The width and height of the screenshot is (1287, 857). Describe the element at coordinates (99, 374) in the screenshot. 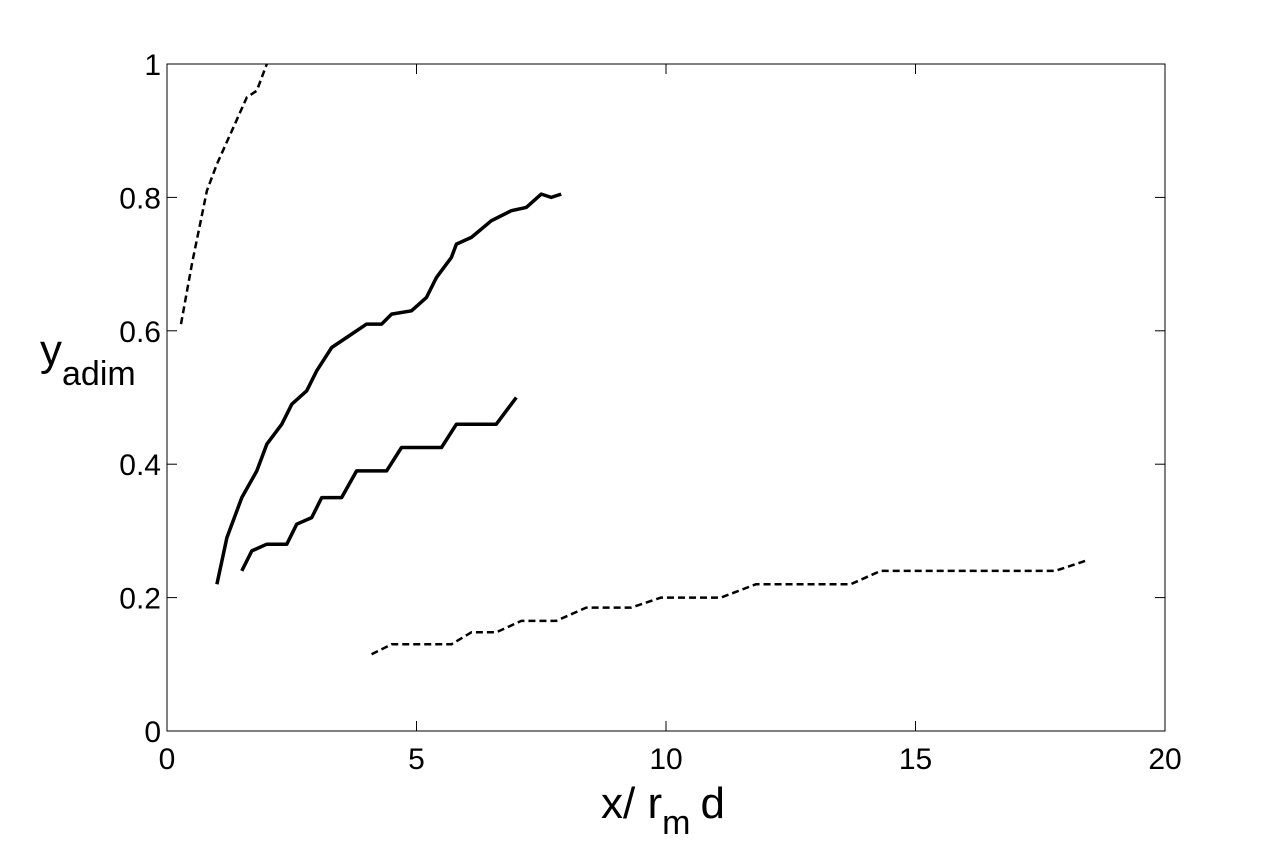

I see `y-label-subscript: adim` at that location.